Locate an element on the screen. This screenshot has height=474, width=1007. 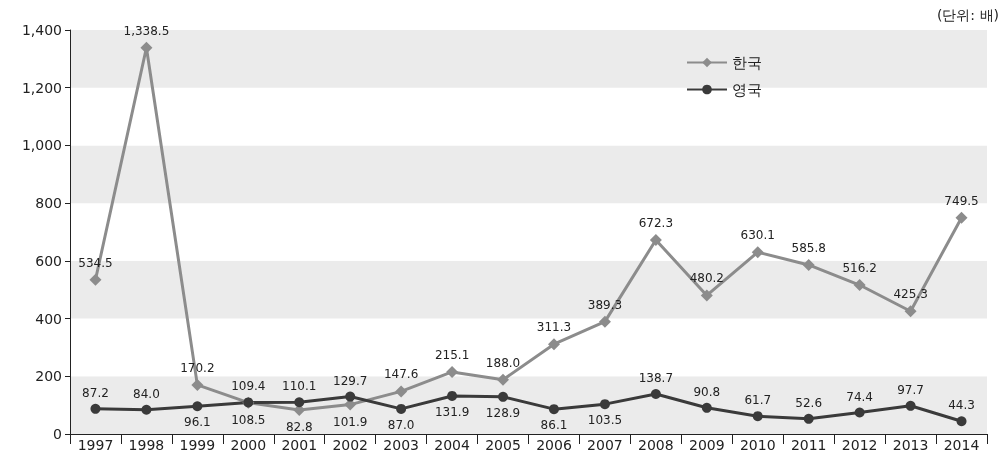
data-label: 147.6 is located at coordinates (401, 374).